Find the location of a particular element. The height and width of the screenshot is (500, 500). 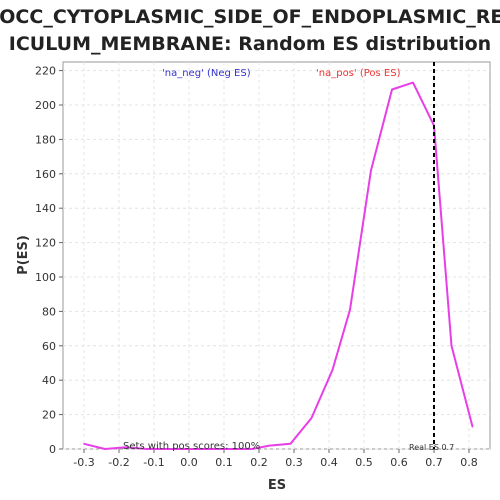

y-tick-label: 40 is located at coordinates (49, 380).